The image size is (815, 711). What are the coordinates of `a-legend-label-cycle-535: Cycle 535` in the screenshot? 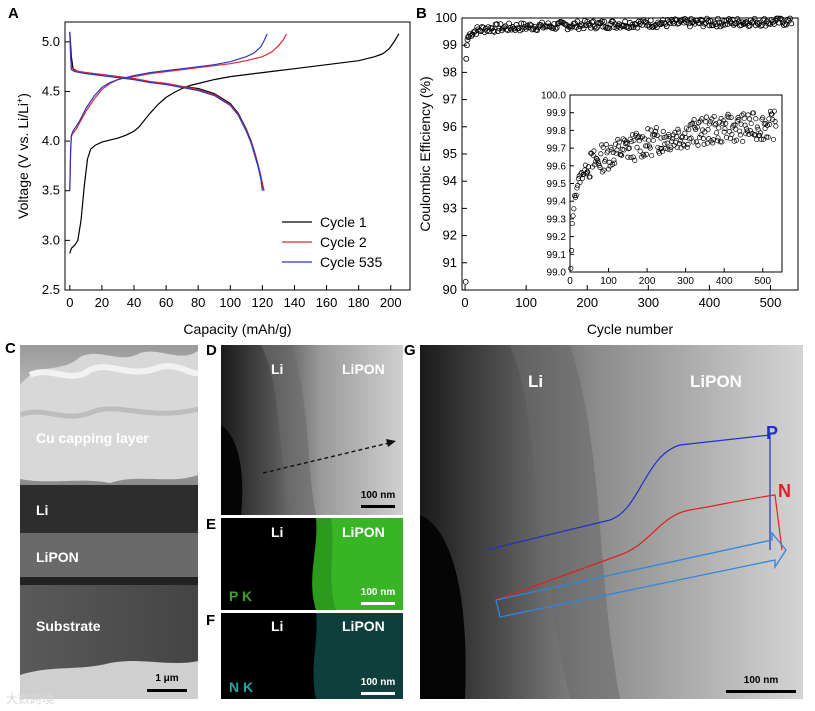 It's located at (351, 262).